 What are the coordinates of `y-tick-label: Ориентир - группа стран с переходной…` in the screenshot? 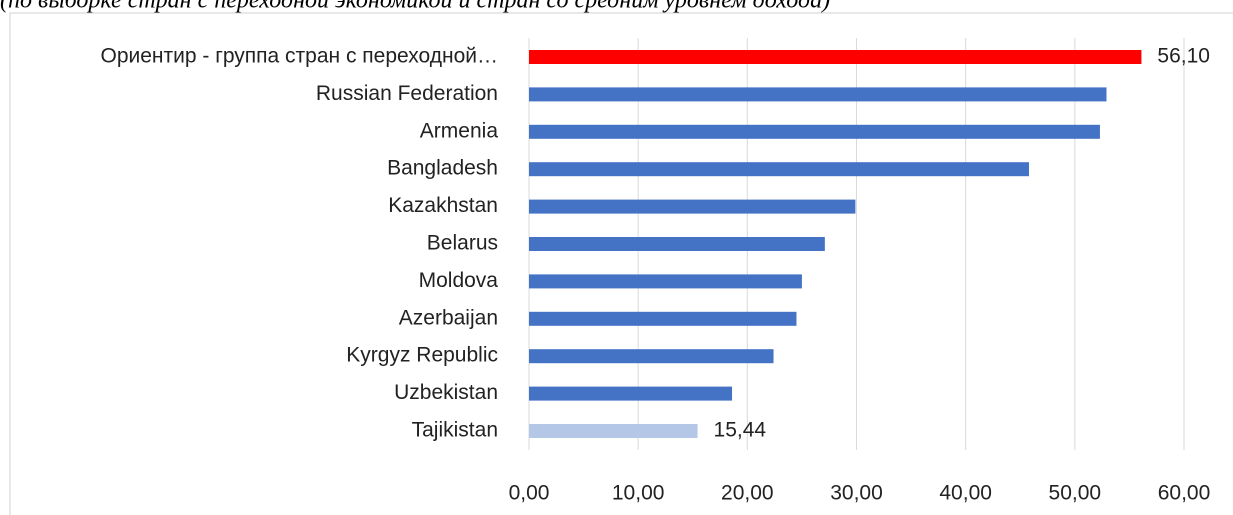 It's located at (299, 56).